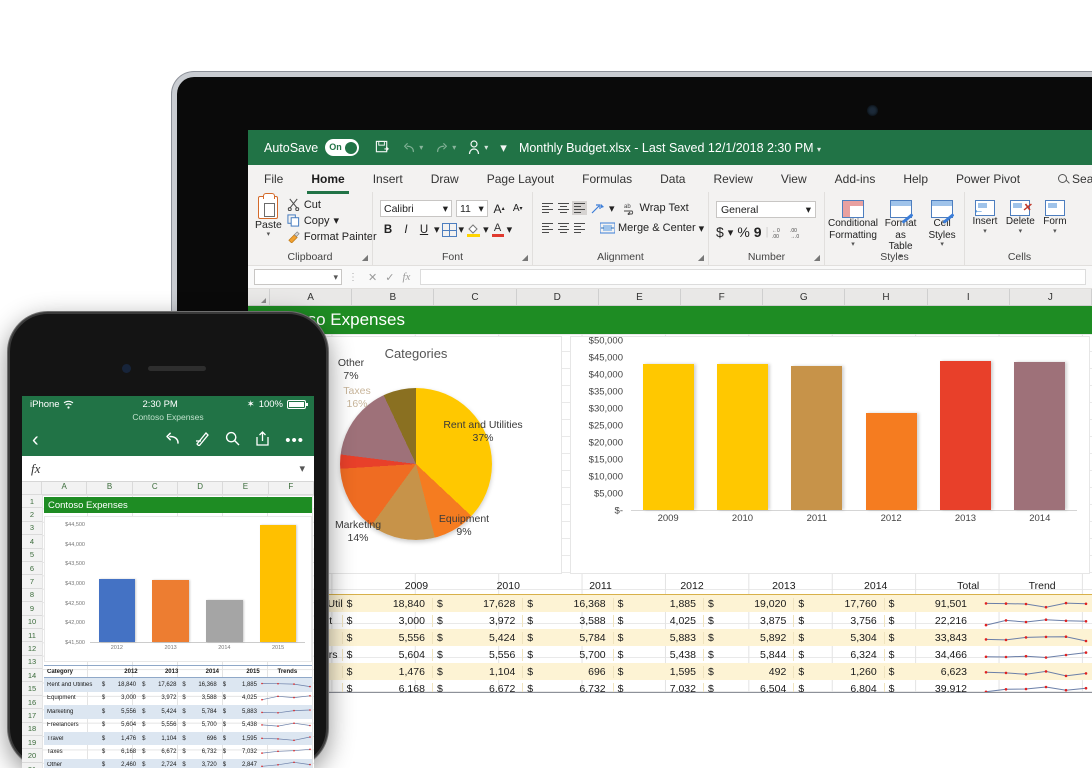  I want to click on mobile-row-number: 2, so click(32, 515).